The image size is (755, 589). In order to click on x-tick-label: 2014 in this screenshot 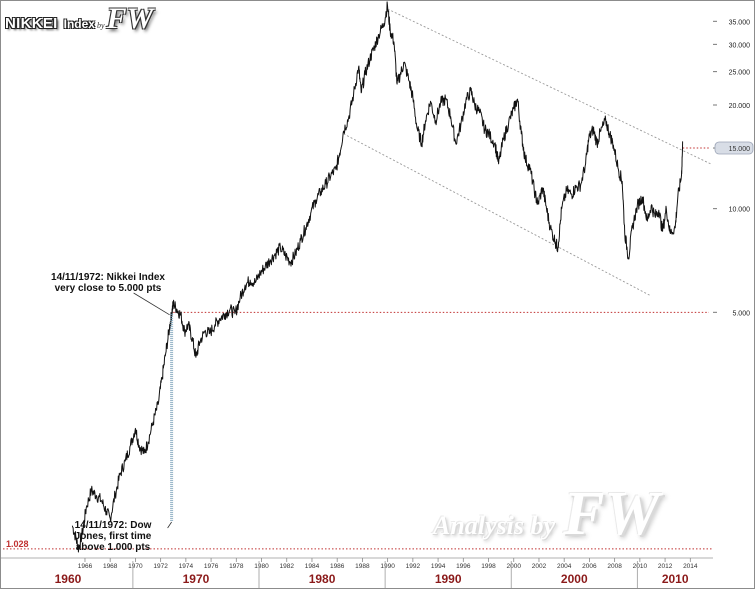, I will do `click(690, 566)`.